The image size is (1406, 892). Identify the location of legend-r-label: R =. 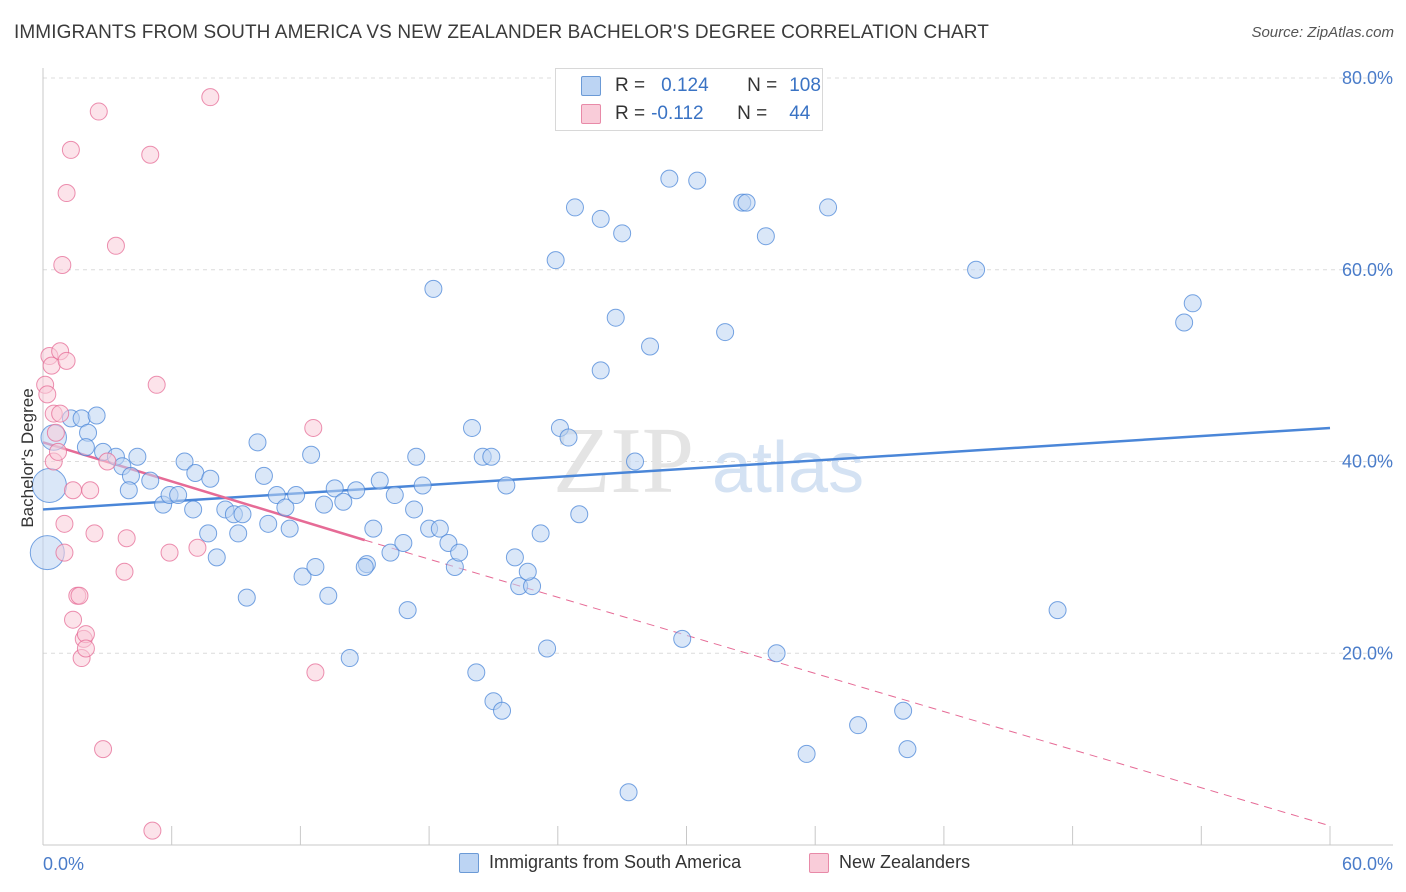
(630, 113).